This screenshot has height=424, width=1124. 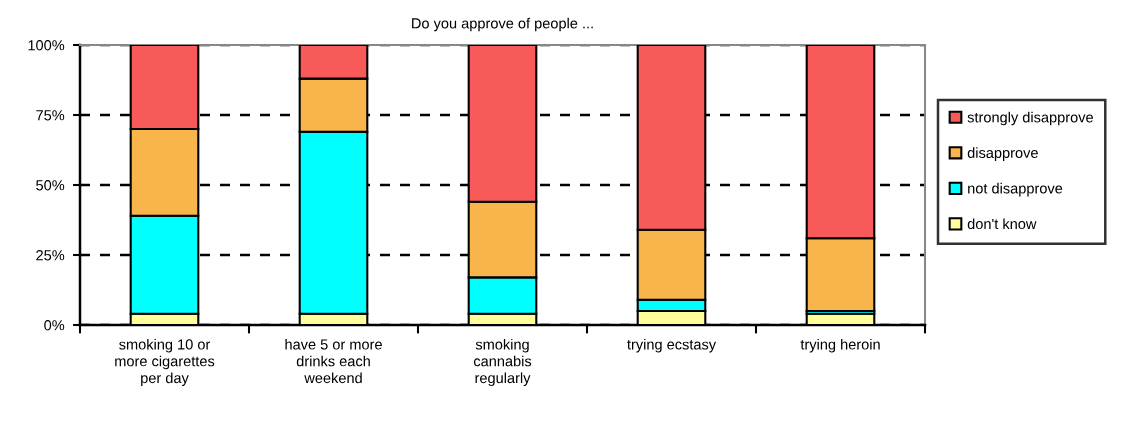 What do you see at coordinates (672, 345) in the screenshot?
I see `x-tick-label: trying ecstasy` at bounding box center [672, 345].